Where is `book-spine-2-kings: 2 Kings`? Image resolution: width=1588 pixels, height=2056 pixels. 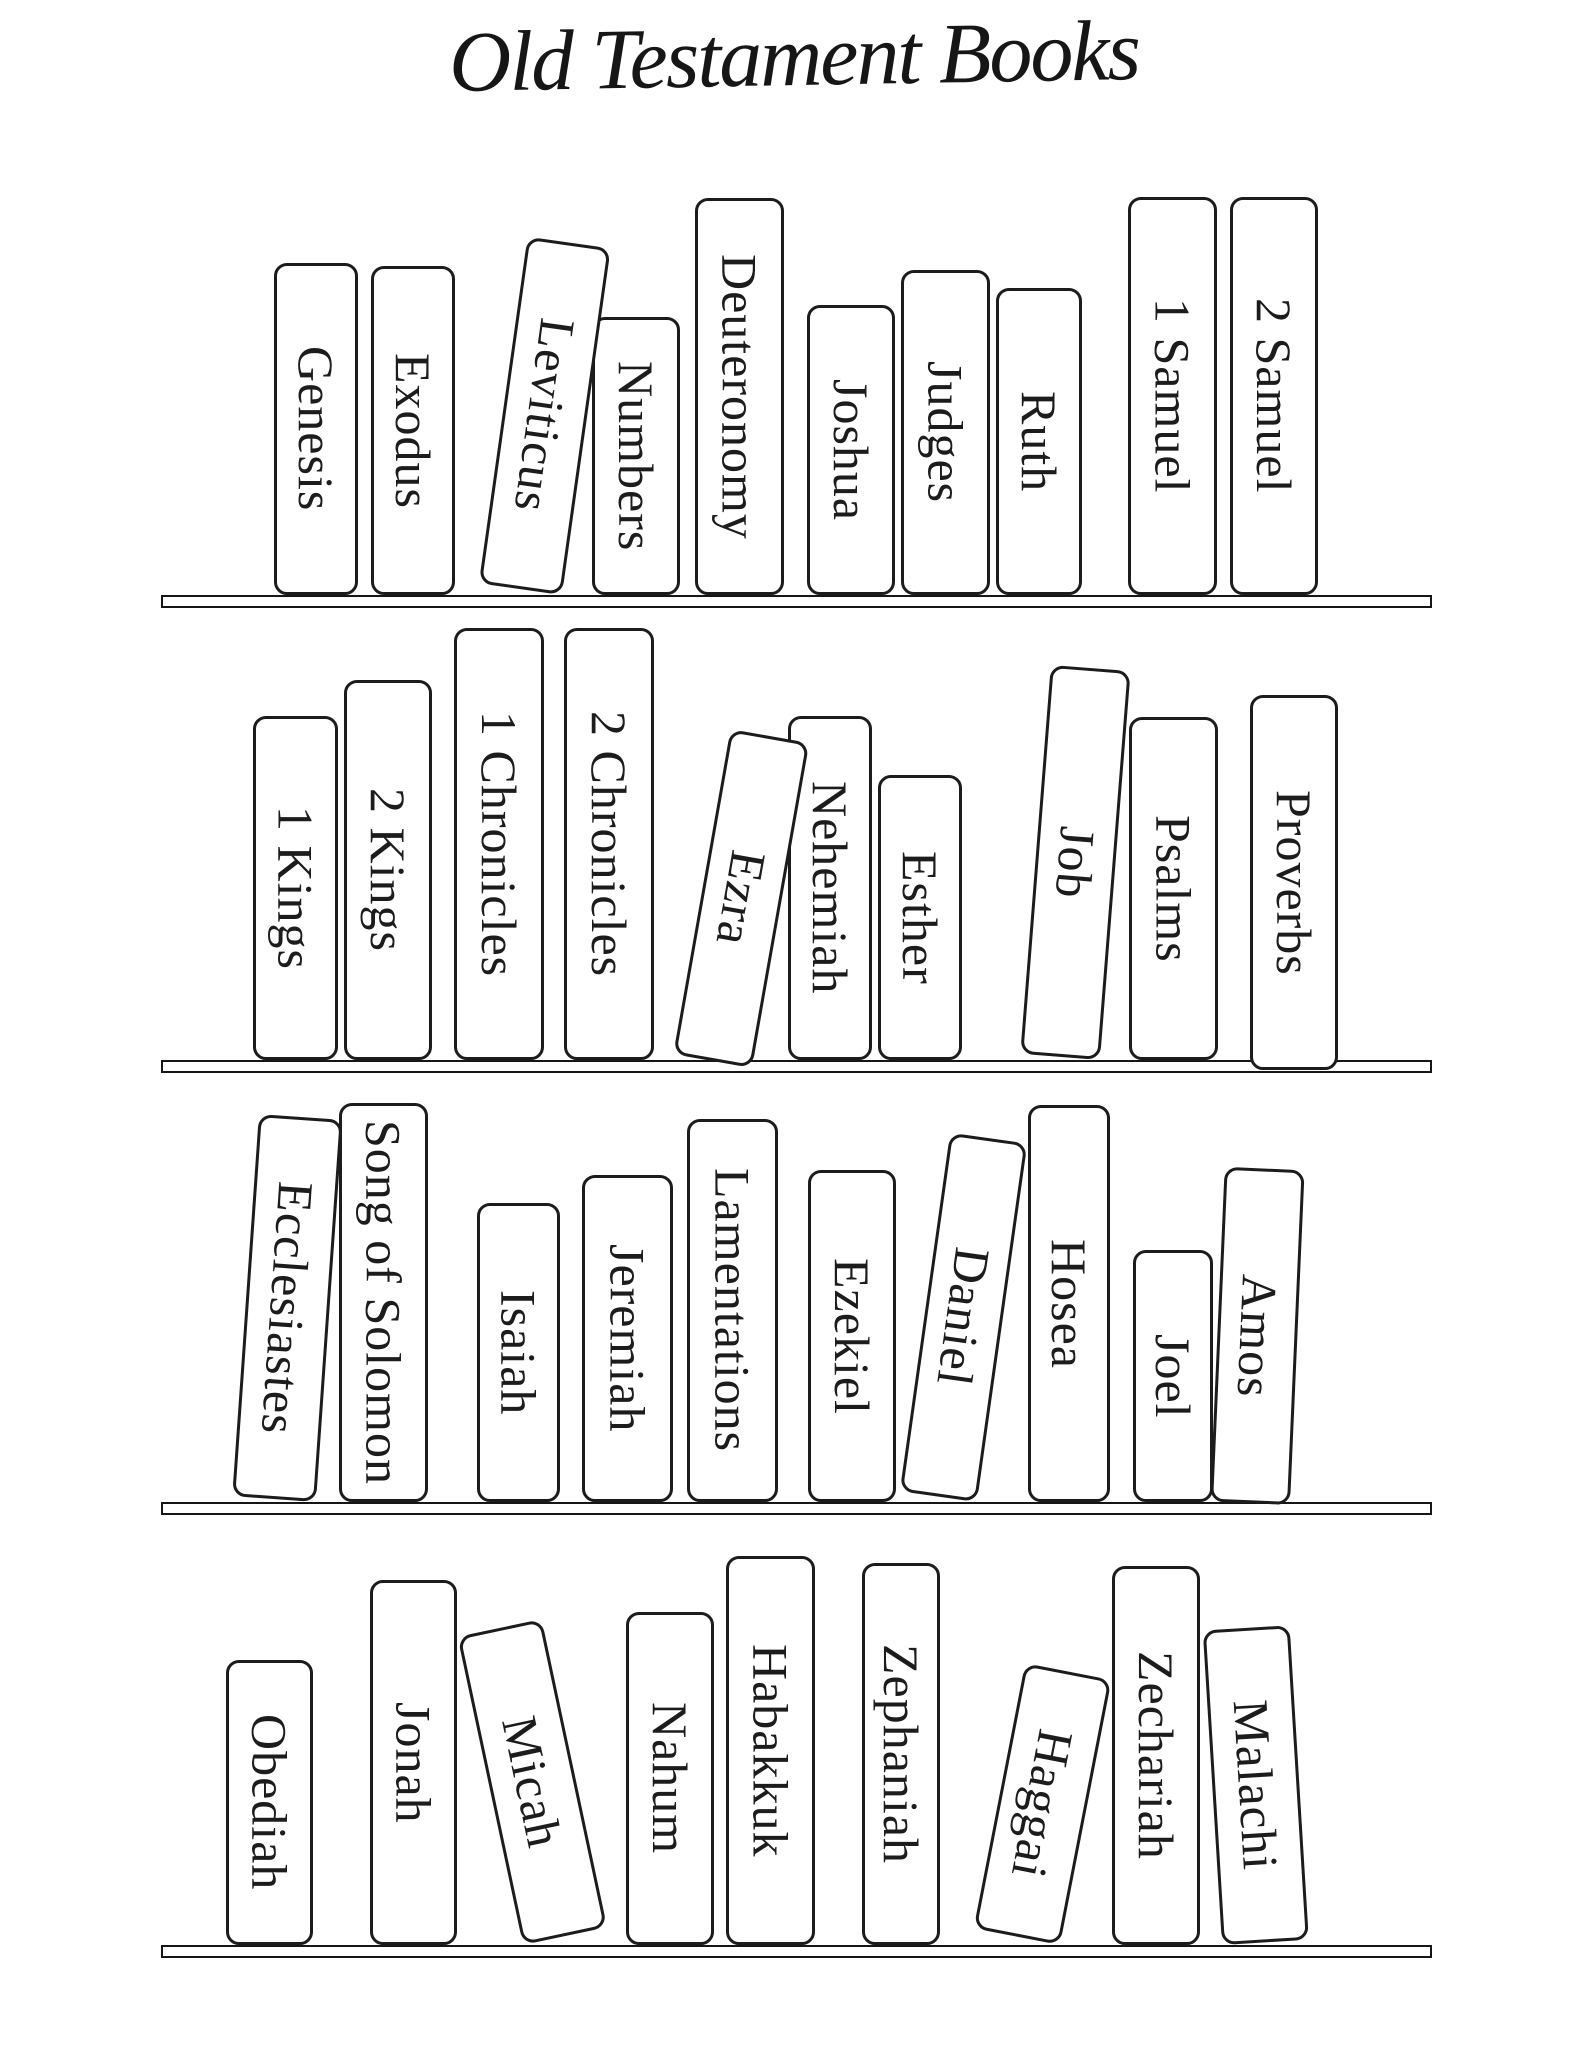 book-spine-2-kings: 2 Kings is located at coordinates (388, 870).